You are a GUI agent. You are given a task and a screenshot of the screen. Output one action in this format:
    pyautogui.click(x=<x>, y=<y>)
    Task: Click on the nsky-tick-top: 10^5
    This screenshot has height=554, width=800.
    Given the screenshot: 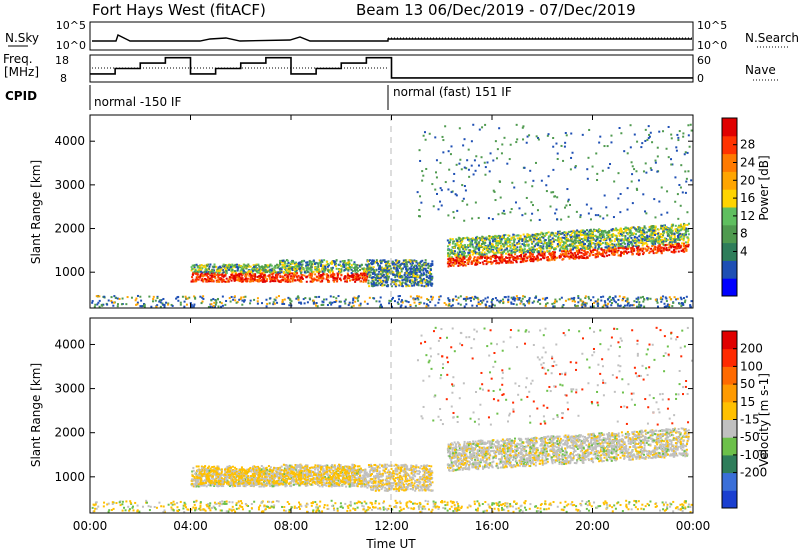 What is the action you would take?
    pyautogui.click(x=71, y=25)
    